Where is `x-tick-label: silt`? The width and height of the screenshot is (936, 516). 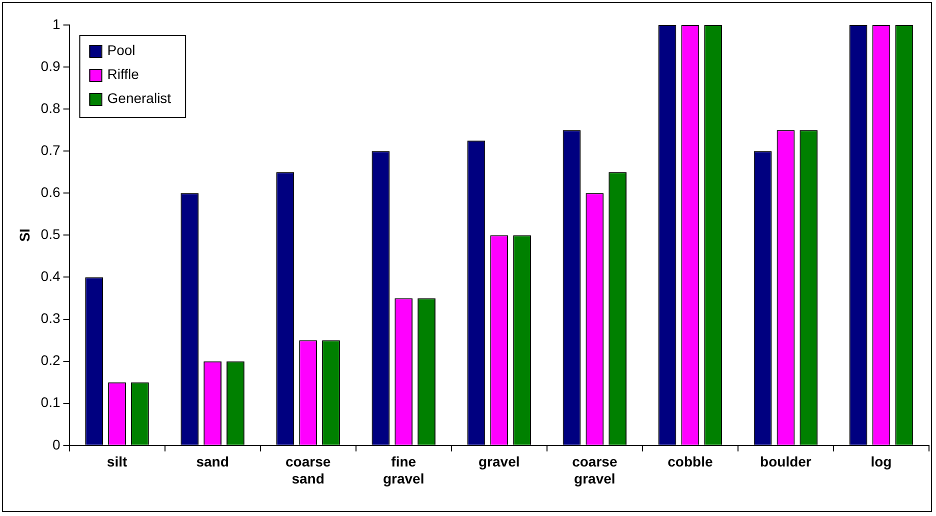 x-tick-label: silt is located at coordinates (117, 462).